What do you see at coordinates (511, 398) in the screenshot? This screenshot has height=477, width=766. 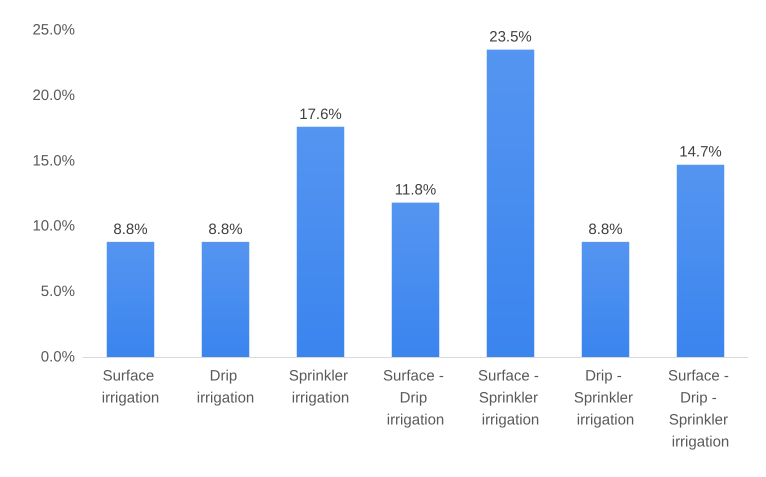 I see `x-tick-label: Surface - Sprinkler irrigation` at bounding box center [511, 398].